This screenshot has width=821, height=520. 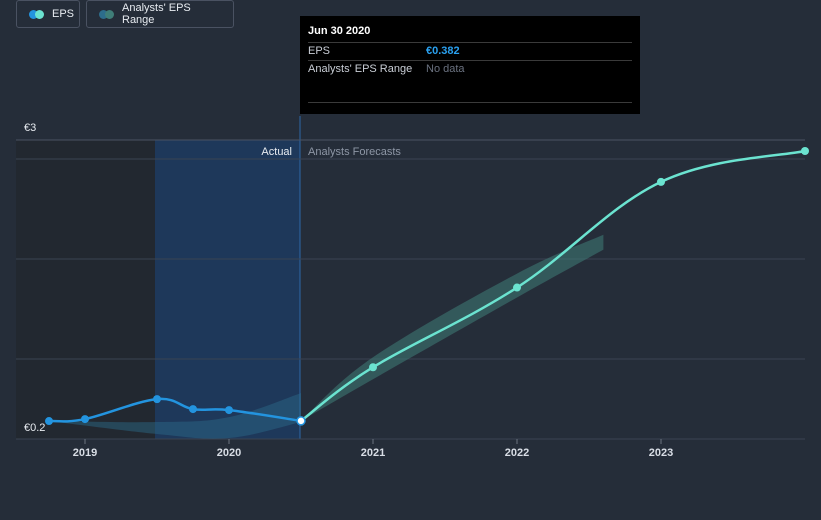 I want to click on y-tick-bottom: €0.2, so click(x=34, y=428).